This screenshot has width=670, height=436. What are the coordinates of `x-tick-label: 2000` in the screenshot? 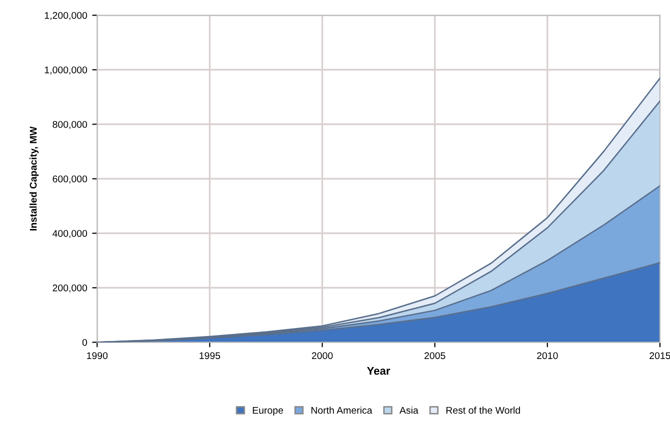 It's located at (322, 356).